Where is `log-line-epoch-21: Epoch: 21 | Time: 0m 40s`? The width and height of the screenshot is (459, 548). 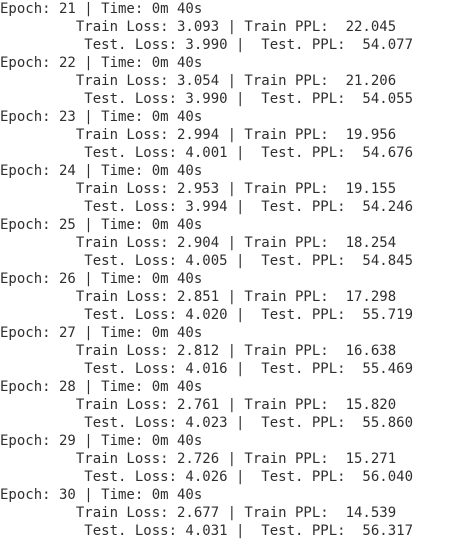
log-line-epoch-21: Epoch: 21 | Time: 0m 40s is located at coordinates (101, 9).